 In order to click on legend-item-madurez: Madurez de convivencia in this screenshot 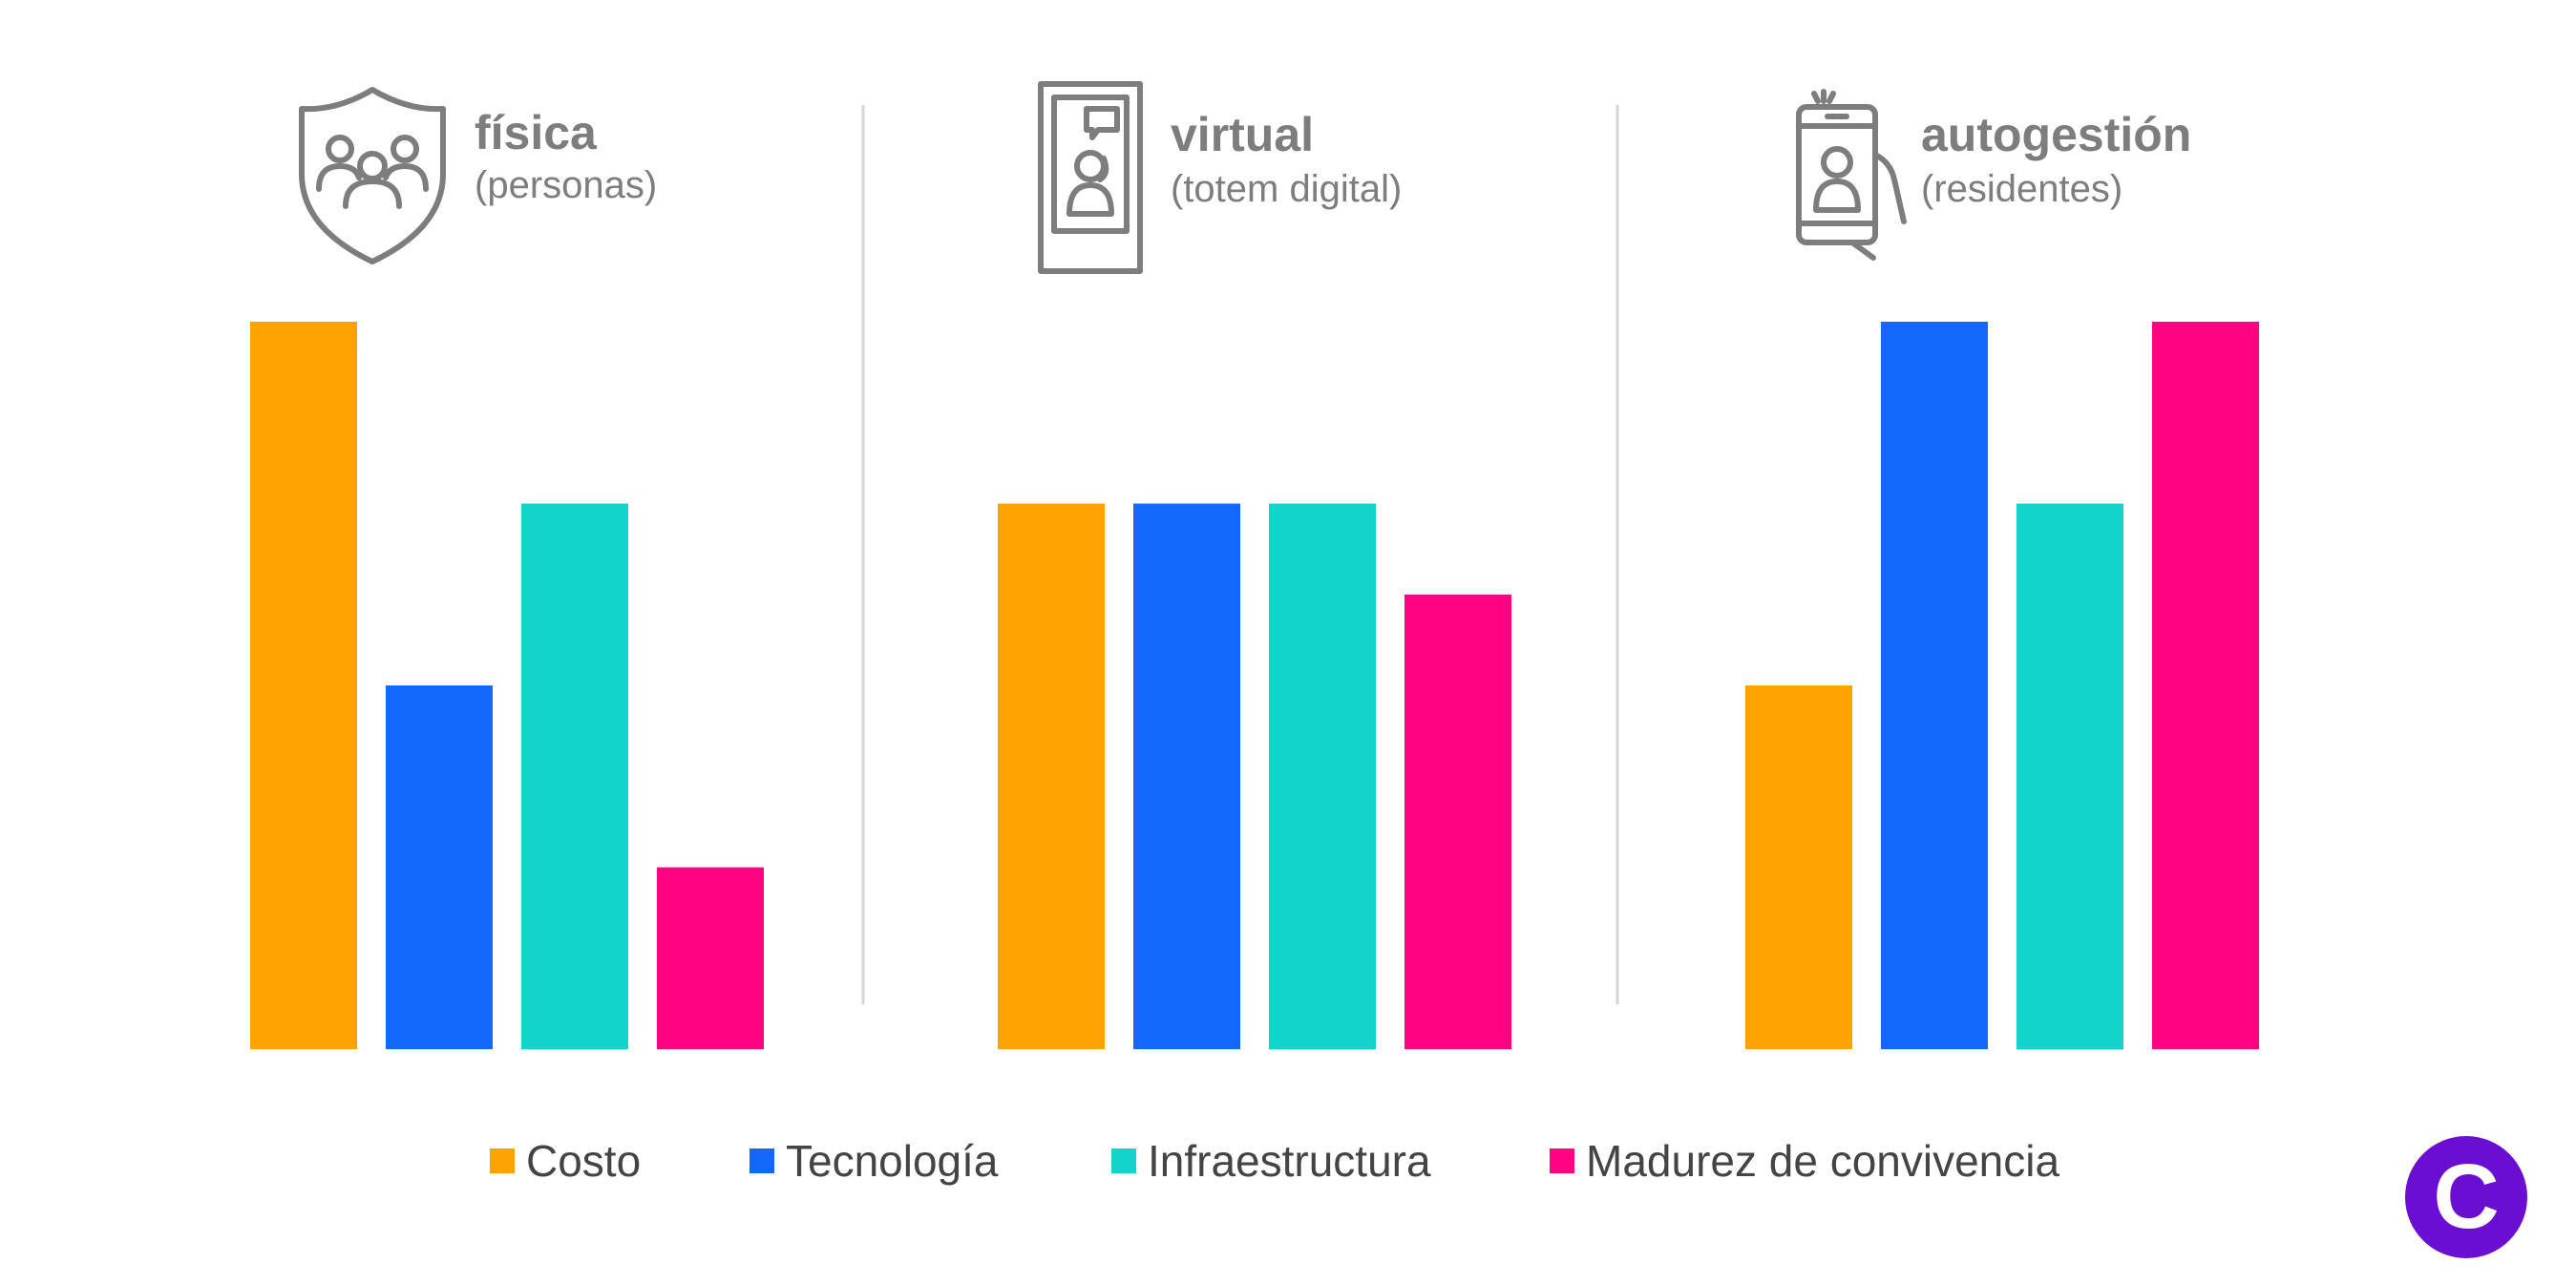, I will do `click(1804, 1161)`.